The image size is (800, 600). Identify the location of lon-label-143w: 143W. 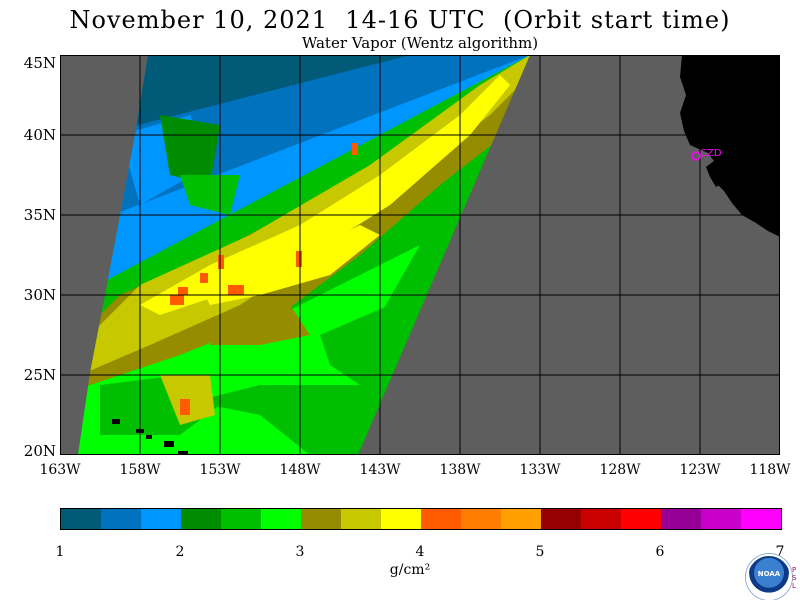
(380, 470).